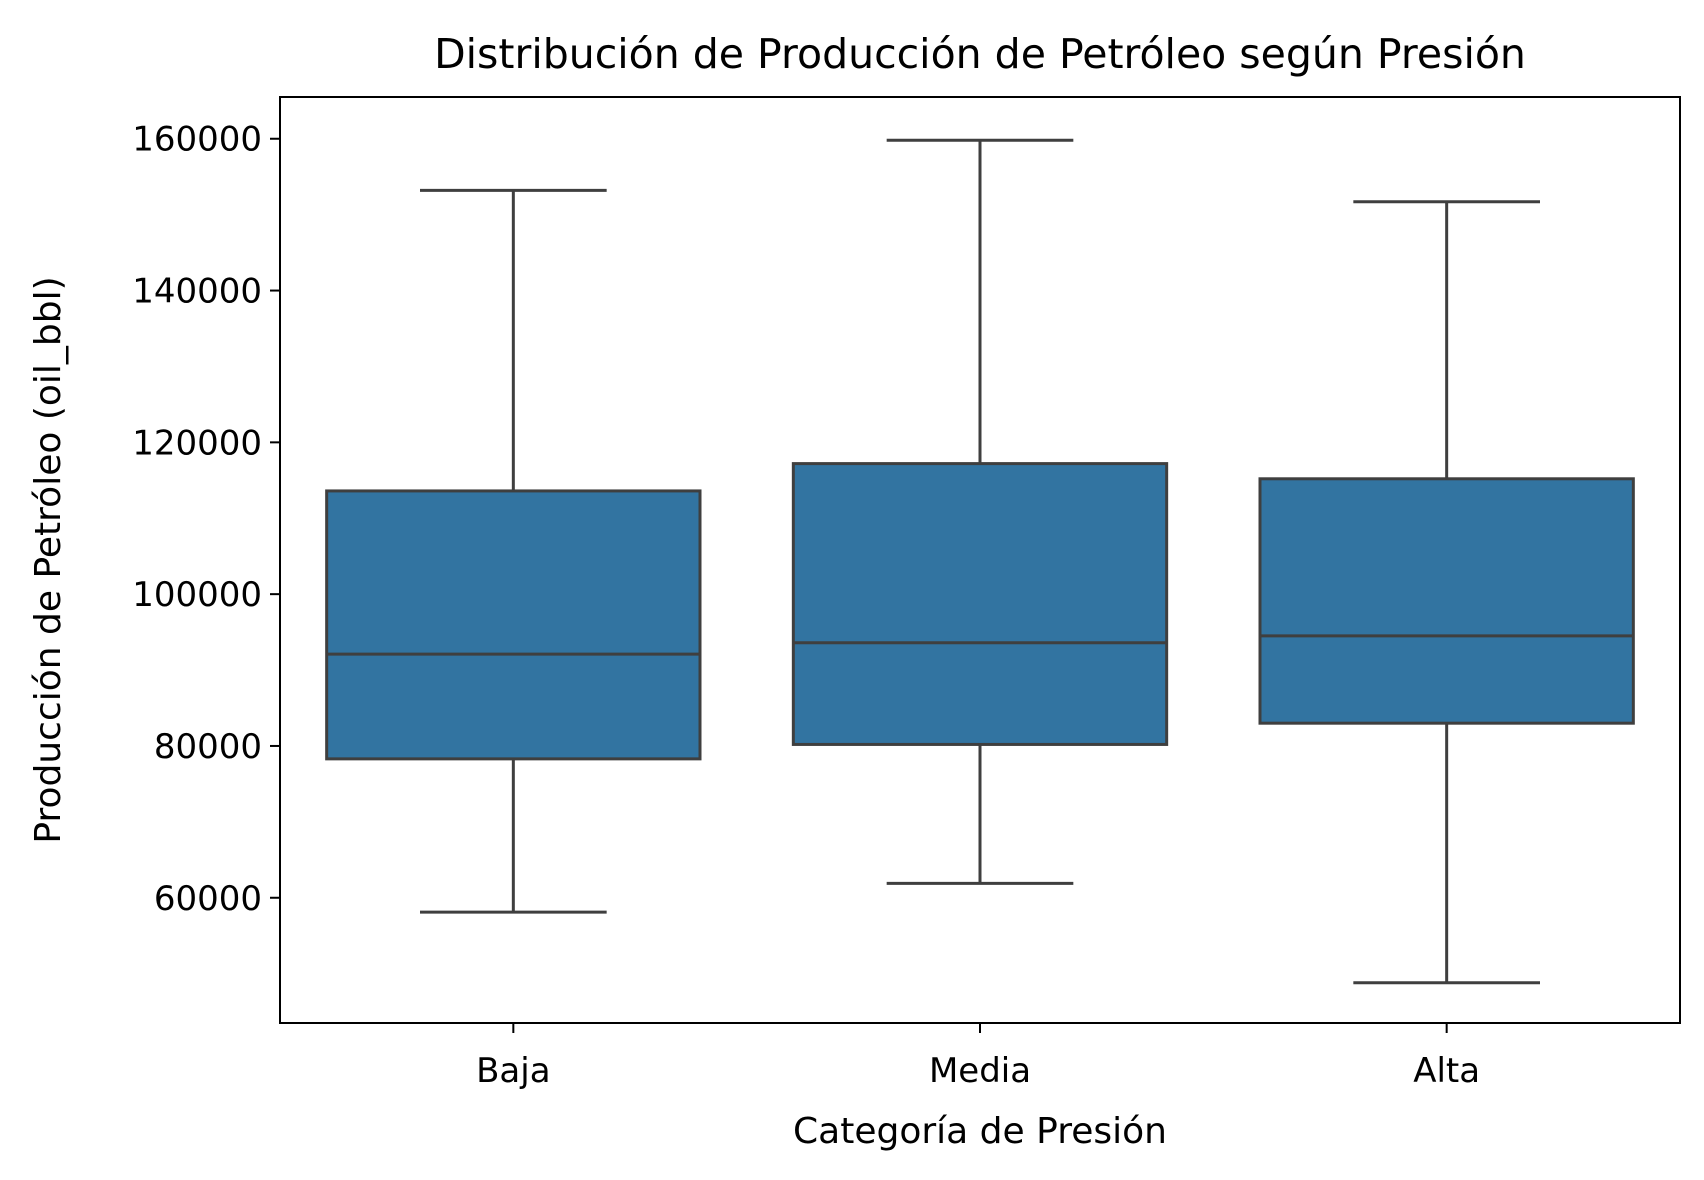  I want to click on x-tick-label: Alta, so click(1446, 1071).